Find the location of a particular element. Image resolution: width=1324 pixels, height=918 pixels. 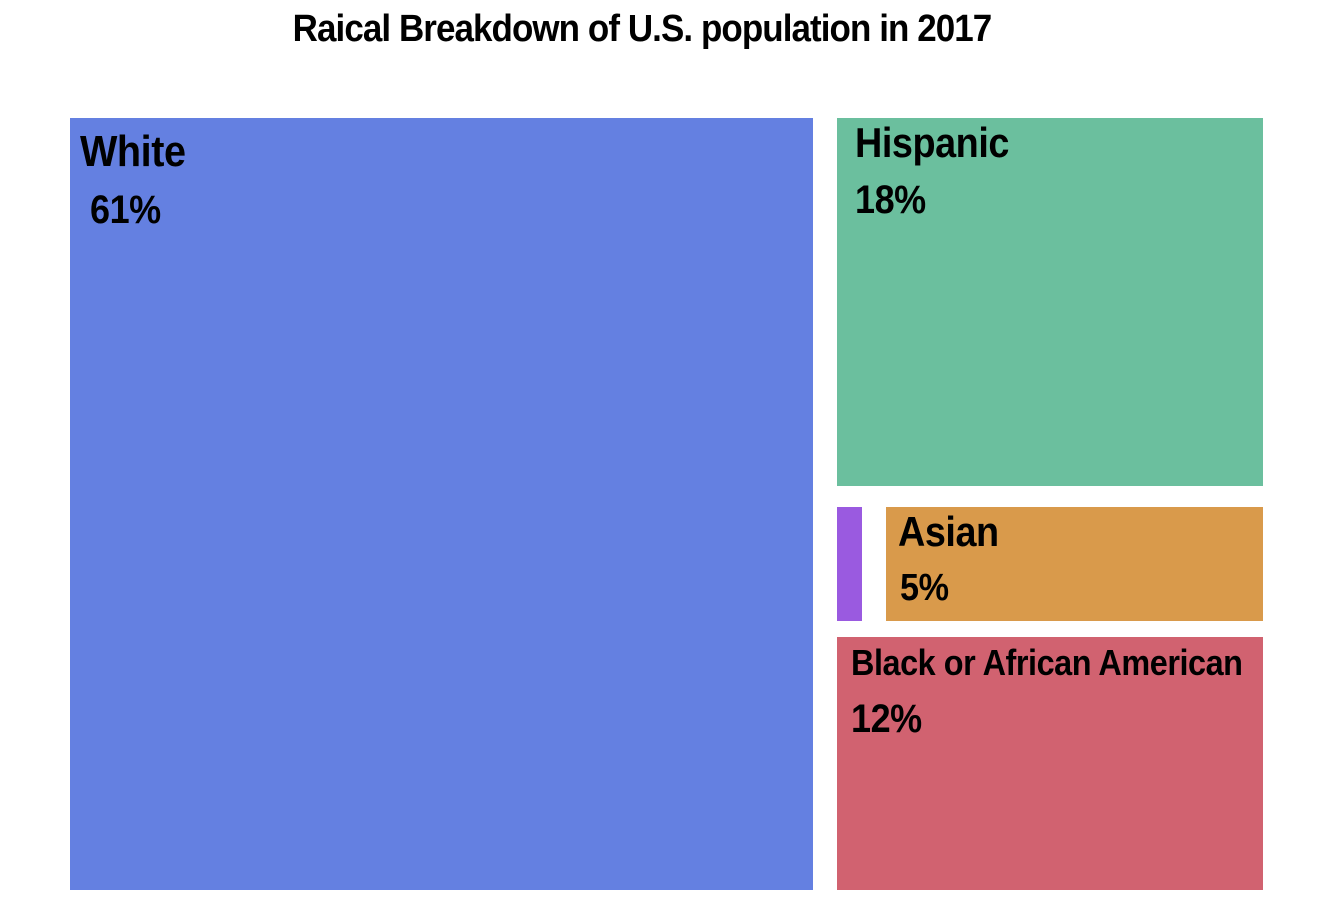

tile-value-black-or-african-american: 12% is located at coordinates (886, 719).